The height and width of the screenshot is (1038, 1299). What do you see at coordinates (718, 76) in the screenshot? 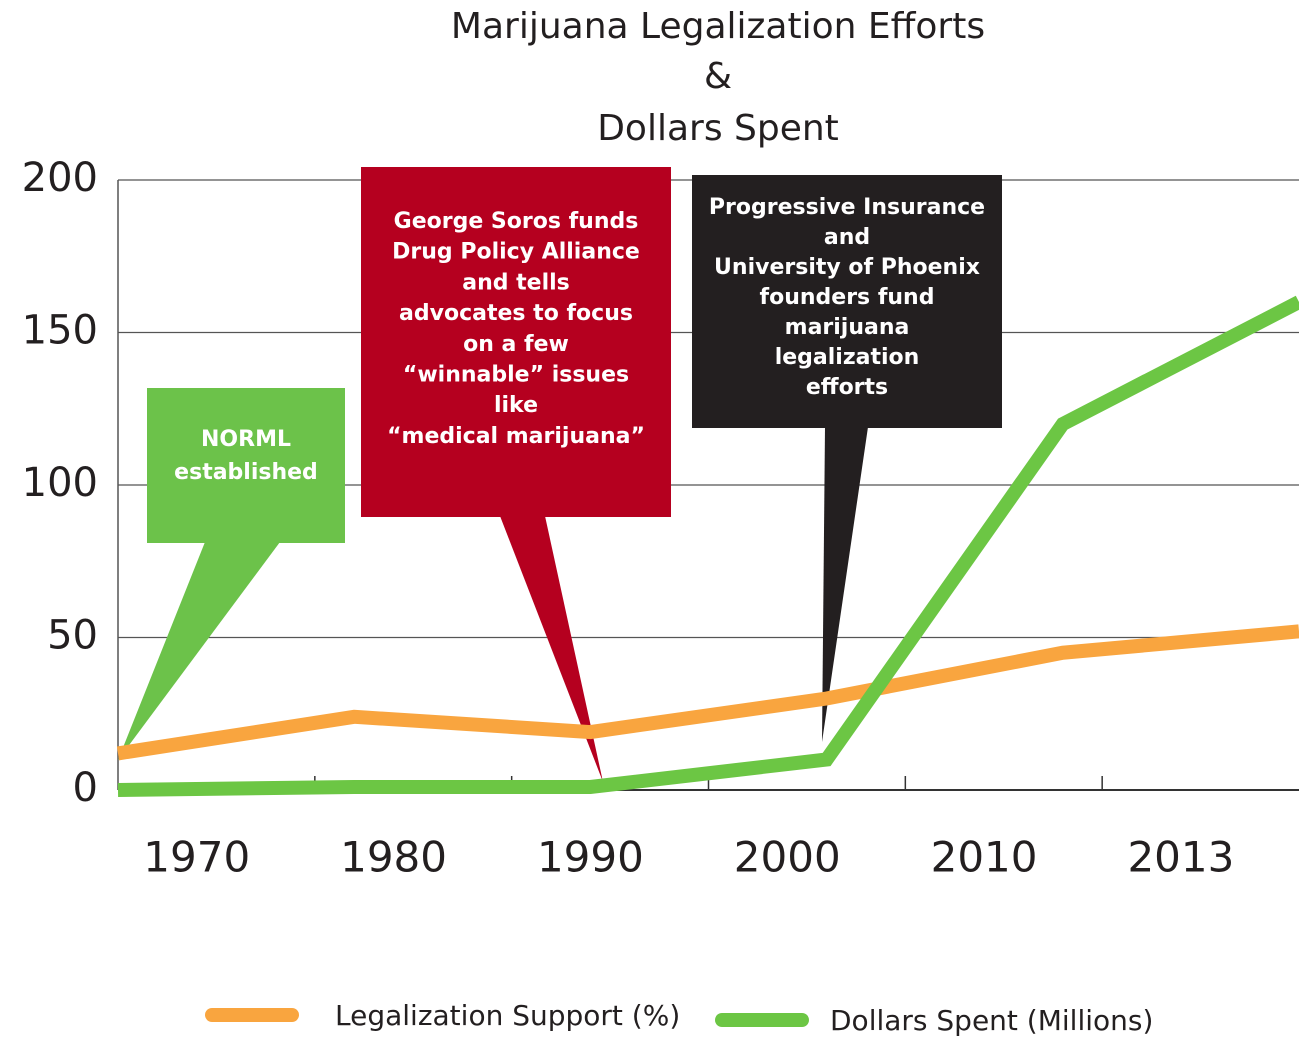
I see `chart-title: &` at bounding box center [718, 76].